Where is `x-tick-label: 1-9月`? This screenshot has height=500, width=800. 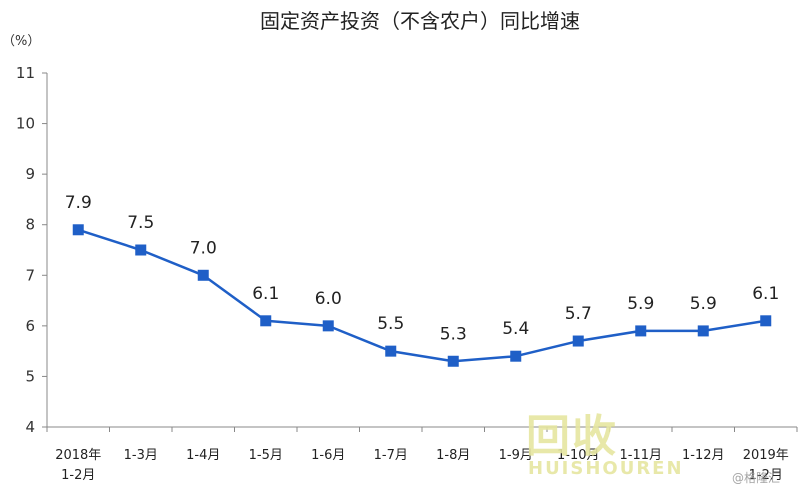
x-tick-label: 1-9月 is located at coordinates (516, 455).